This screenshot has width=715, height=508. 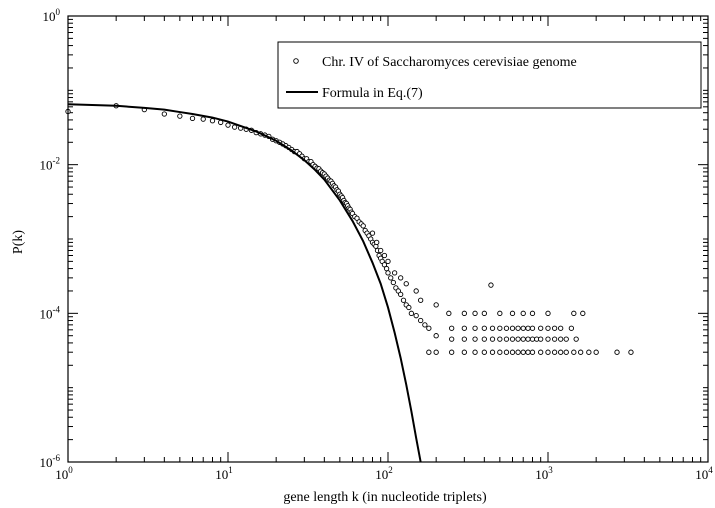 What do you see at coordinates (50, 164) in the screenshot?
I see `y-tick-label: 10⁻²` at bounding box center [50, 164].